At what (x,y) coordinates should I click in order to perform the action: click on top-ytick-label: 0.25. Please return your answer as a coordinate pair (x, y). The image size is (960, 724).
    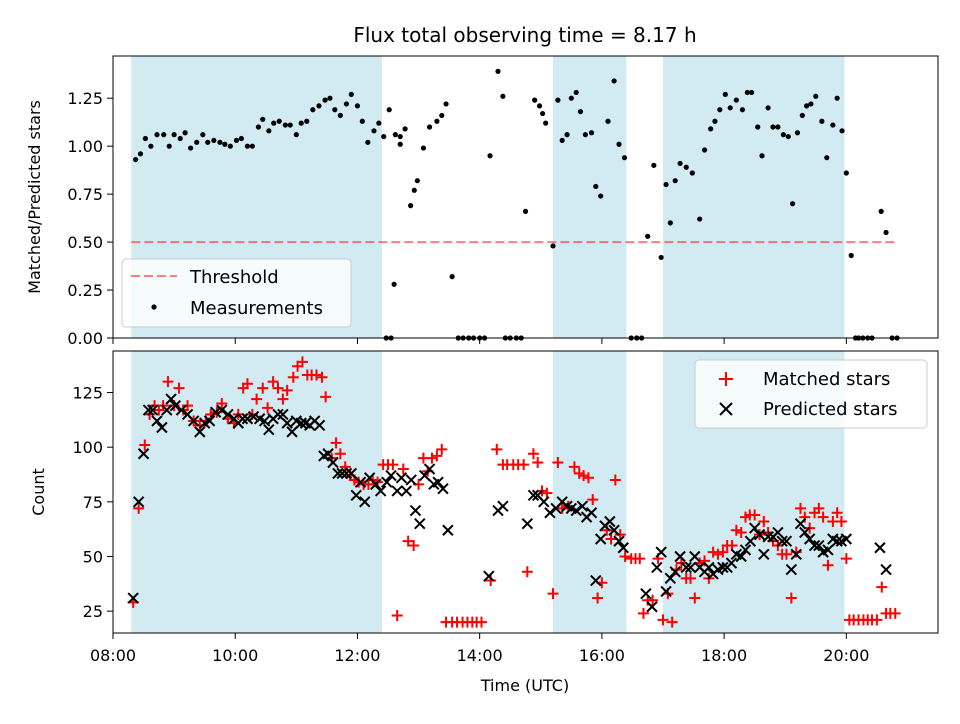
    Looking at the image, I should click on (85, 290).